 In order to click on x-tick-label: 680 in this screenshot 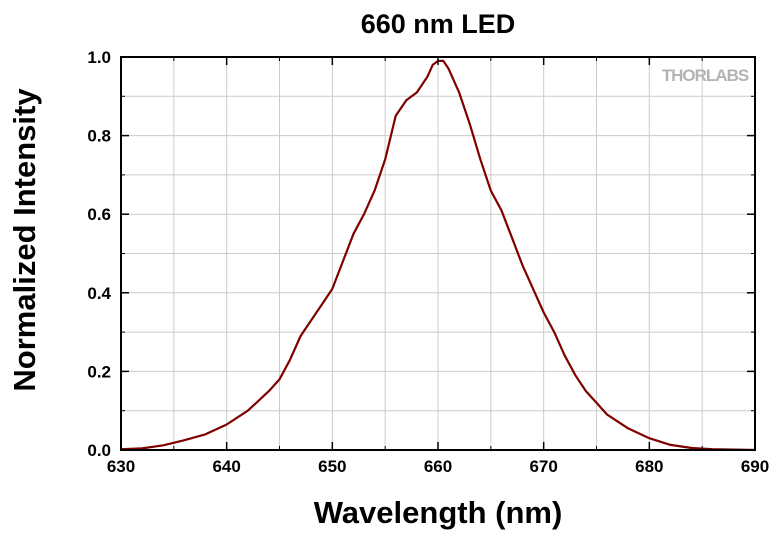, I will do `click(649, 466)`.